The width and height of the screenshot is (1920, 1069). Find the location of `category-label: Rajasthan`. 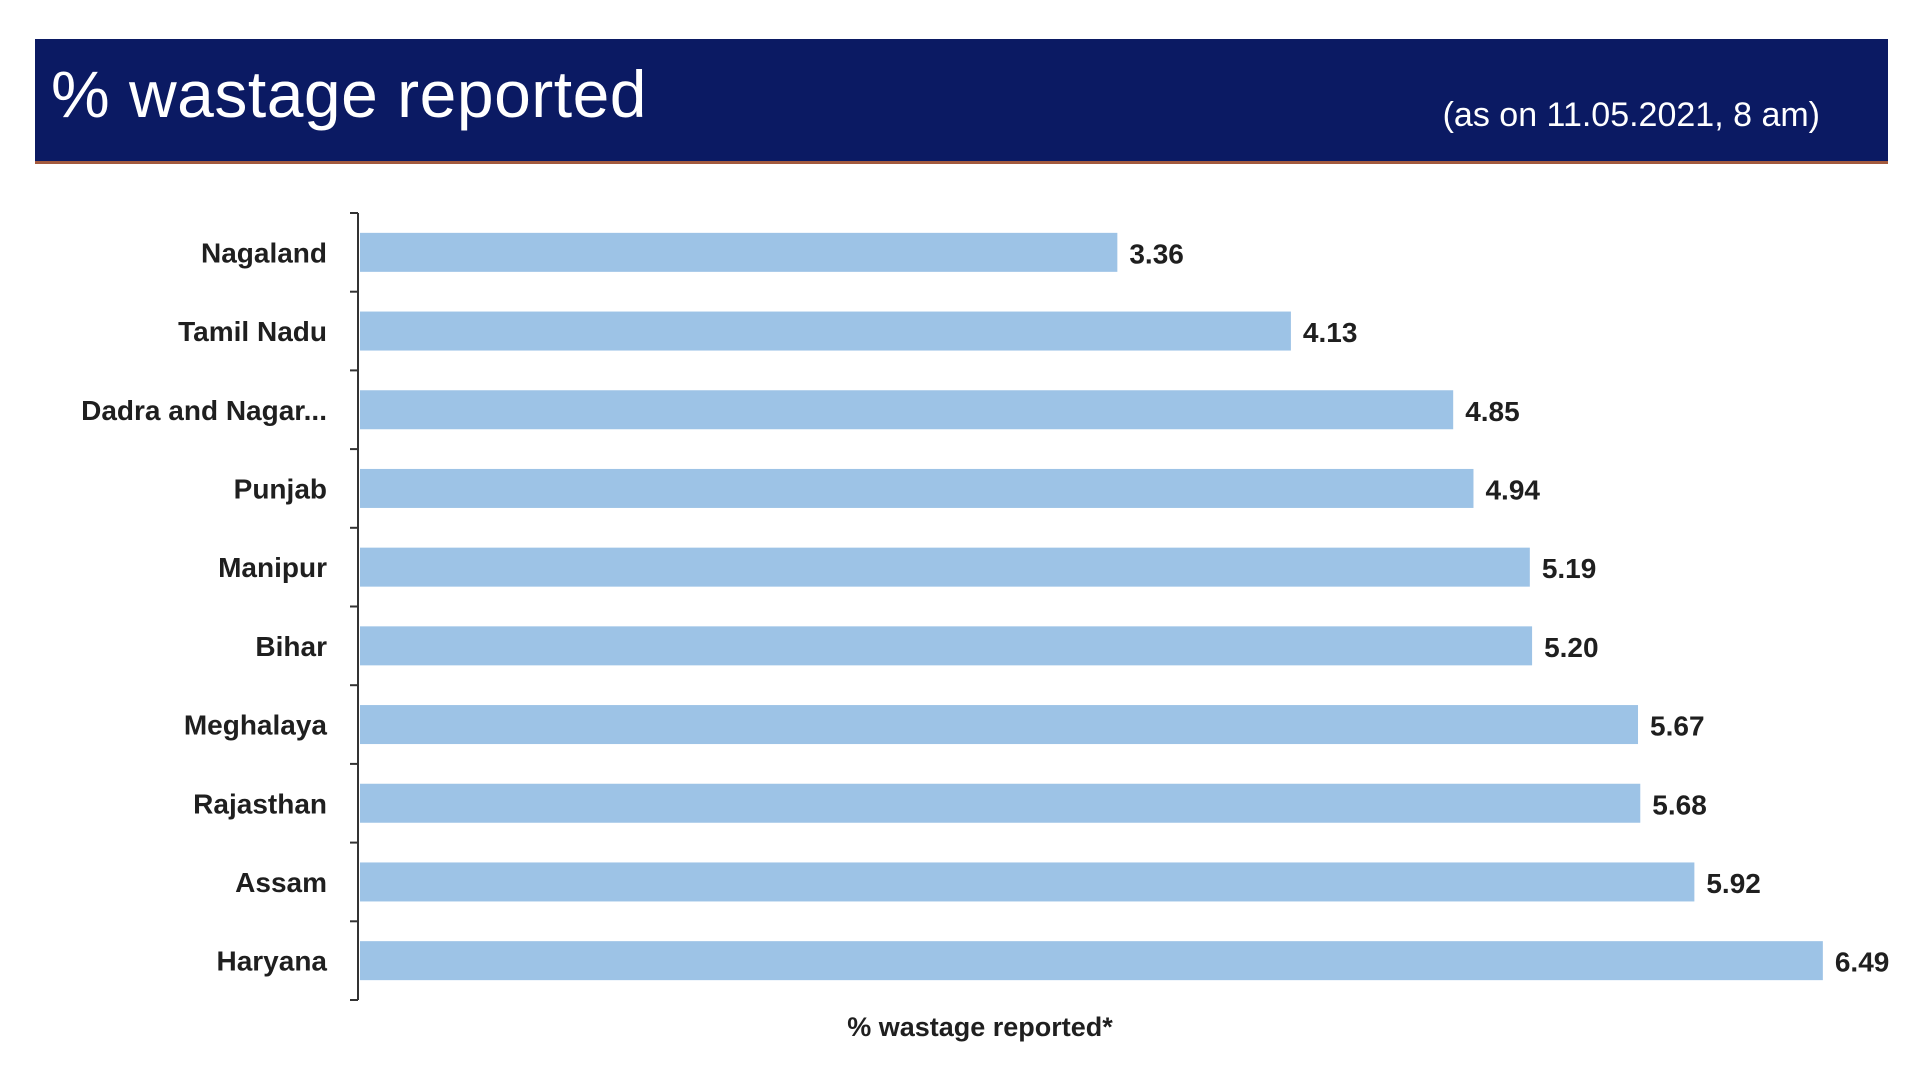

category-label: Rajasthan is located at coordinates (260, 803).